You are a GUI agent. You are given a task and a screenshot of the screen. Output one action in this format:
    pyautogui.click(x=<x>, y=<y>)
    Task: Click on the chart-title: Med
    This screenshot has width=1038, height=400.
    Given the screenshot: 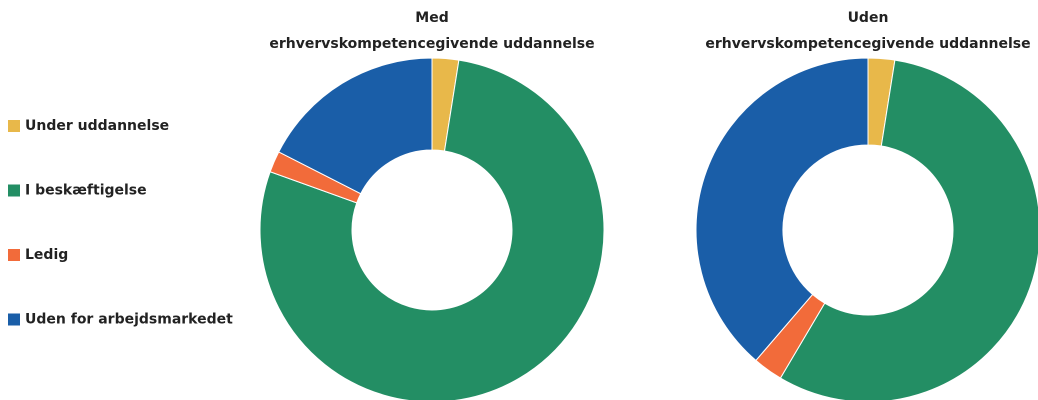 What is the action you would take?
    pyautogui.click(x=431, y=18)
    